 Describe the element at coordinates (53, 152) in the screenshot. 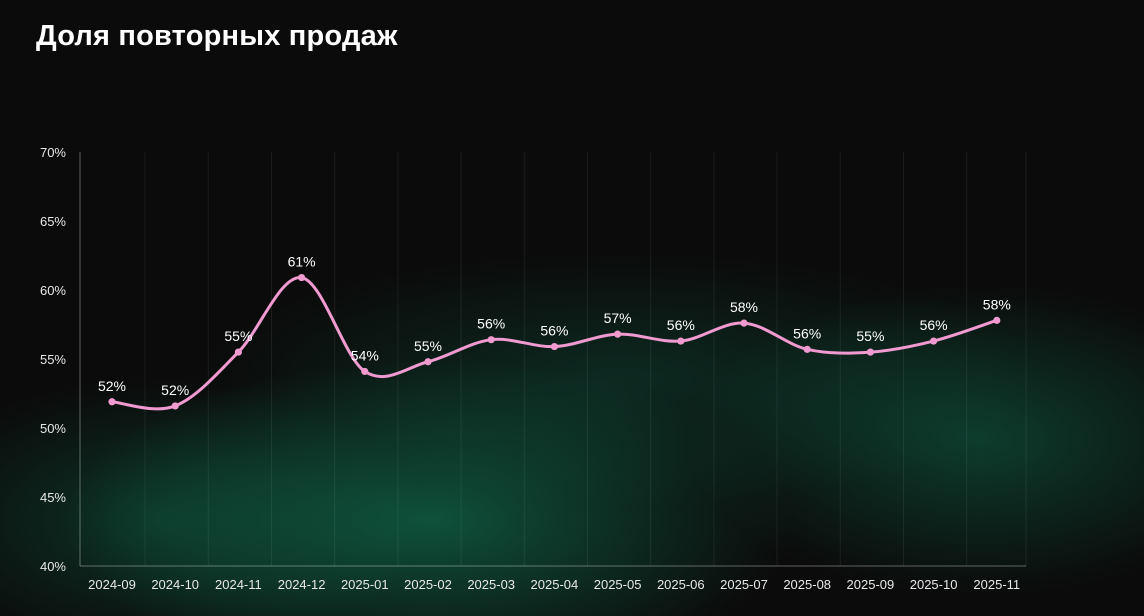

I see `y-tick-label: 70%` at that location.